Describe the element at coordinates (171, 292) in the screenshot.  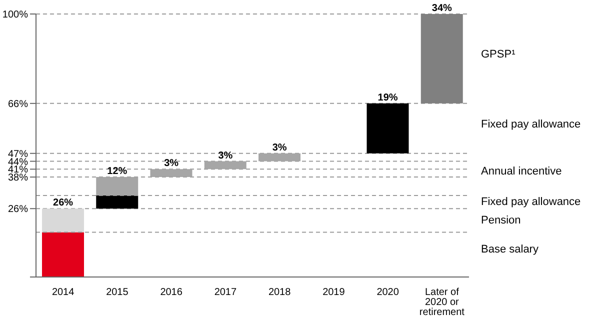
I see `x-tick-label: 2016` at that location.